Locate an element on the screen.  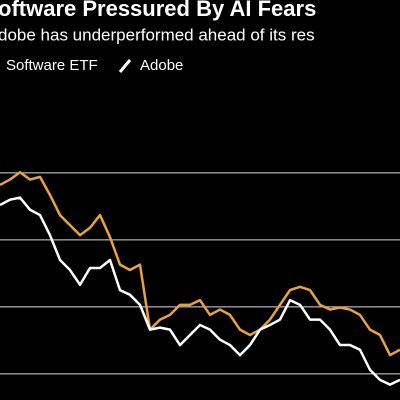
legend-label: Software ETF is located at coordinates (52, 65).